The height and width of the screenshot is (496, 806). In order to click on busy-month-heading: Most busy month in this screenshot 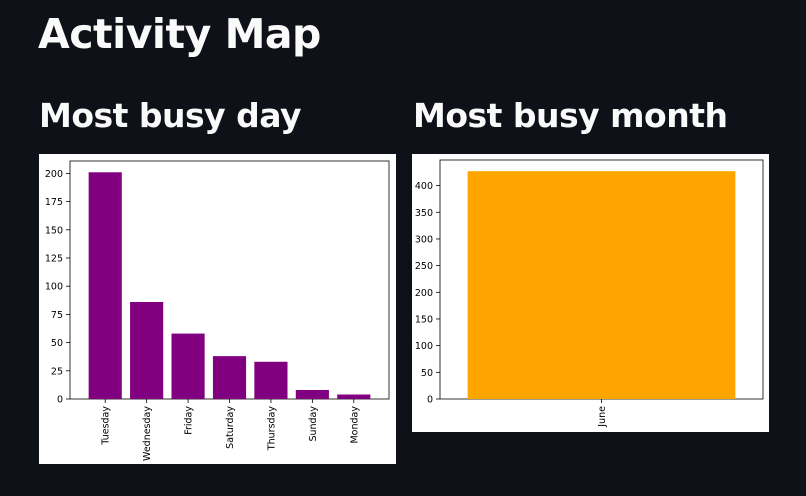, I will do `click(570, 115)`.